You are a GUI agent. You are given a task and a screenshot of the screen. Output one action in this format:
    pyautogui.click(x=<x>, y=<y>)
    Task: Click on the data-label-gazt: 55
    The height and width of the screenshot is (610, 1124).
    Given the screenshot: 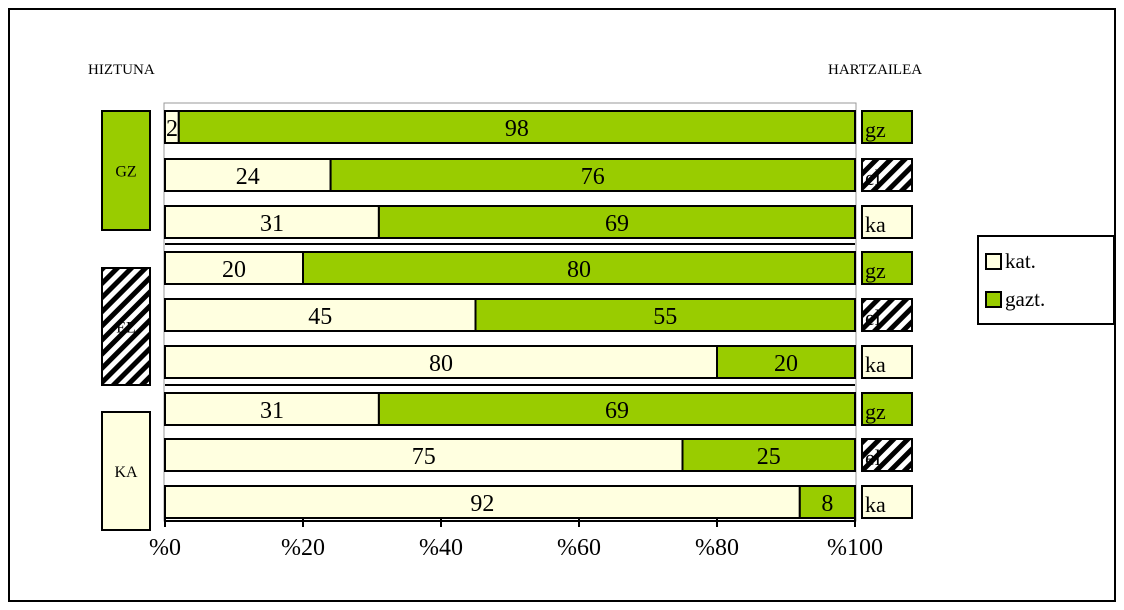 What is the action you would take?
    pyautogui.click(x=665, y=317)
    